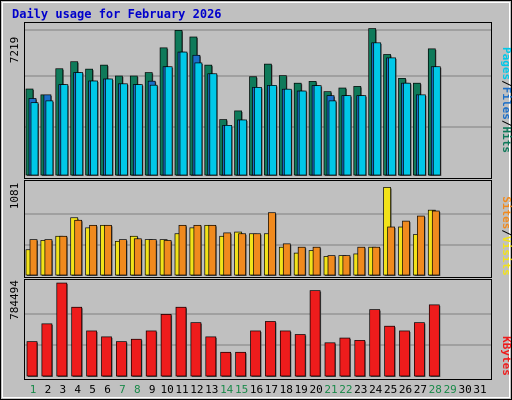  I want to click on day-label: 27, so click(420, 389).